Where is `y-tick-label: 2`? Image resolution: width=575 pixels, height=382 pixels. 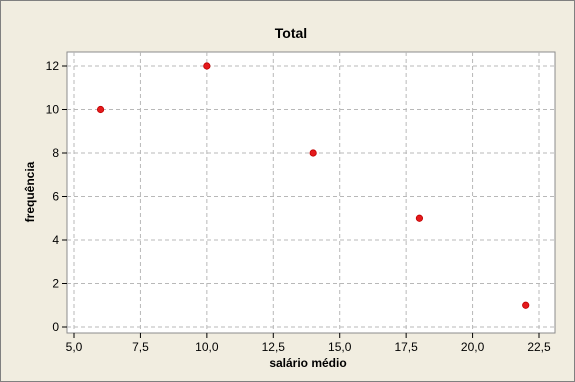 y-tick-label: 2 is located at coordinates (55, 284).